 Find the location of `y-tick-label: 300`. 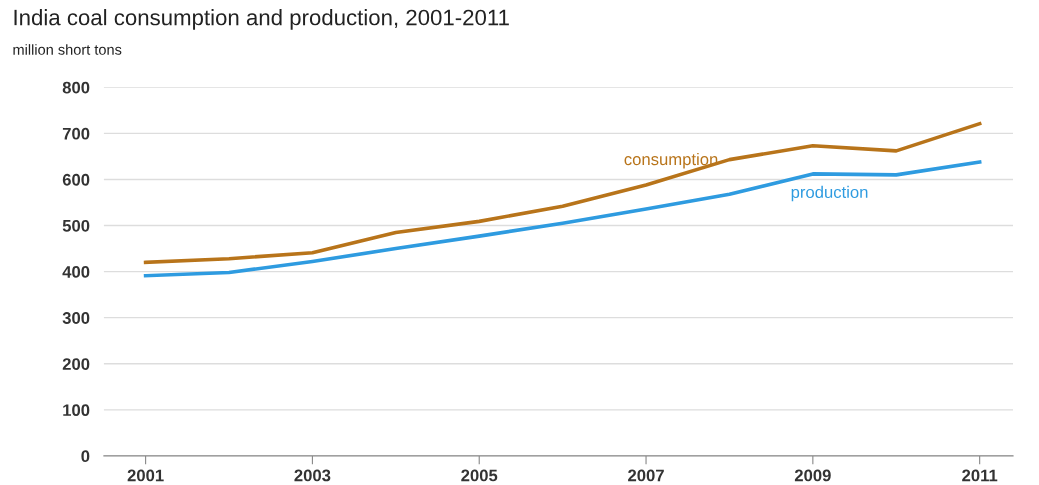

y-tick-label: 300 is located at coordinates (76, 318).